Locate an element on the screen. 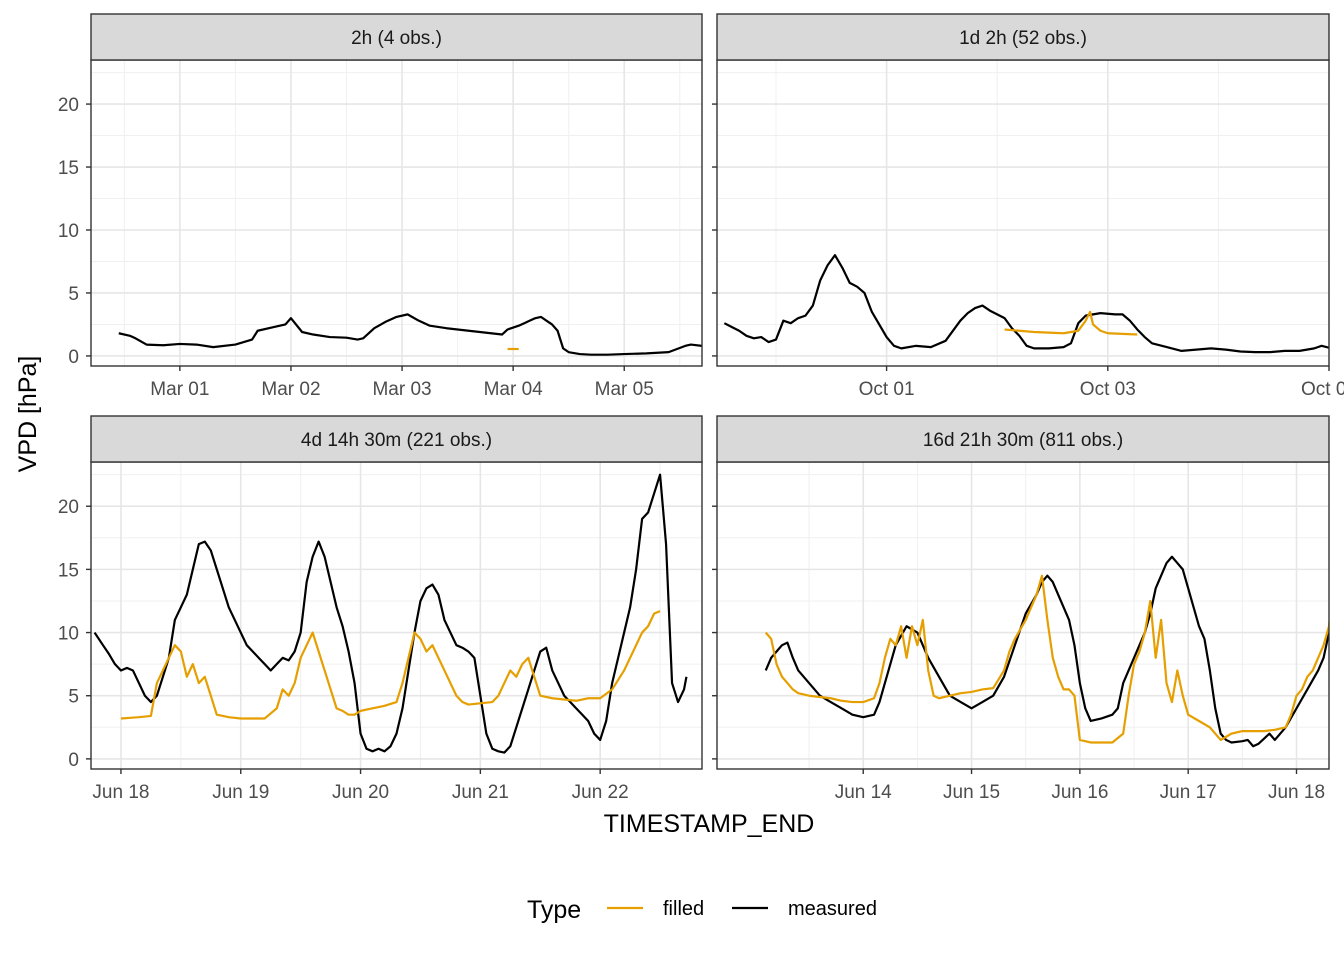 This screenshot has height=960, width=1344. x-tick-label: Oct 03 is located at coordinates (1108, 389).